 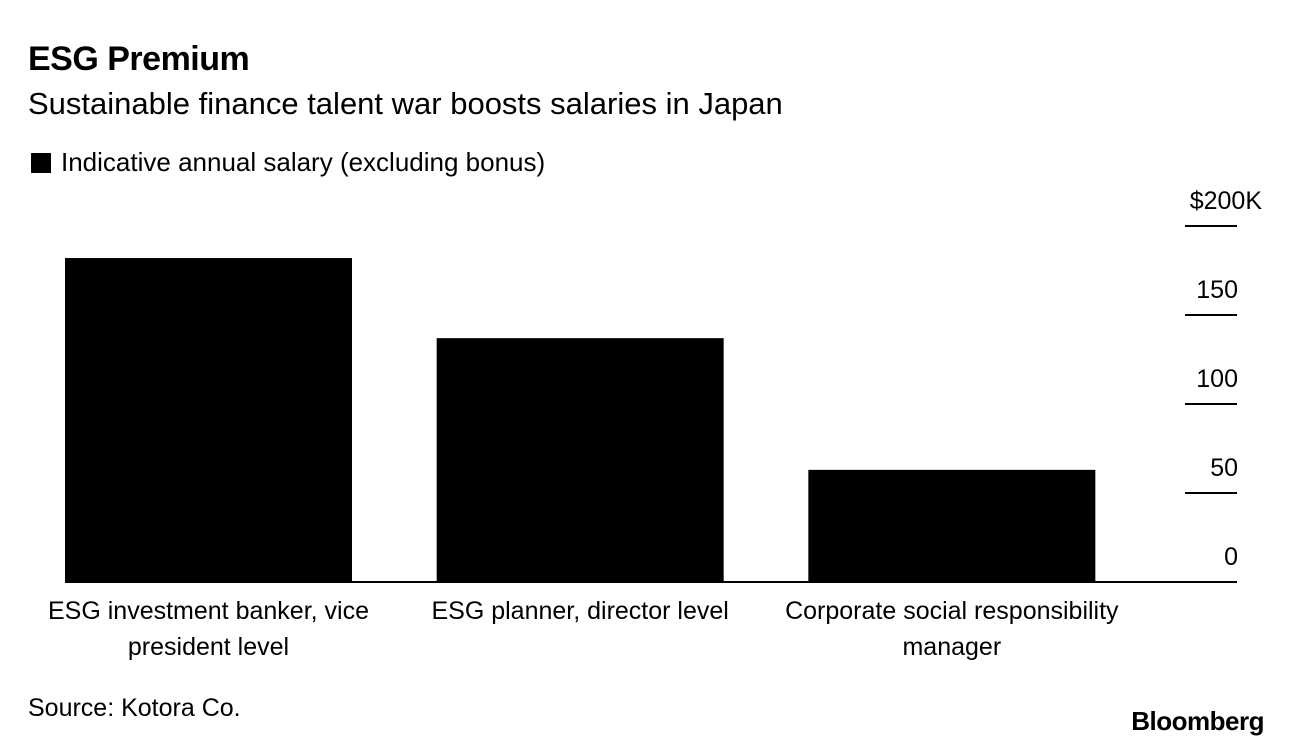 What do you see at coordinates (139, 59) in the screenshot?
I see `chart-title: ESG Premium` at bounding box center [139, 59].